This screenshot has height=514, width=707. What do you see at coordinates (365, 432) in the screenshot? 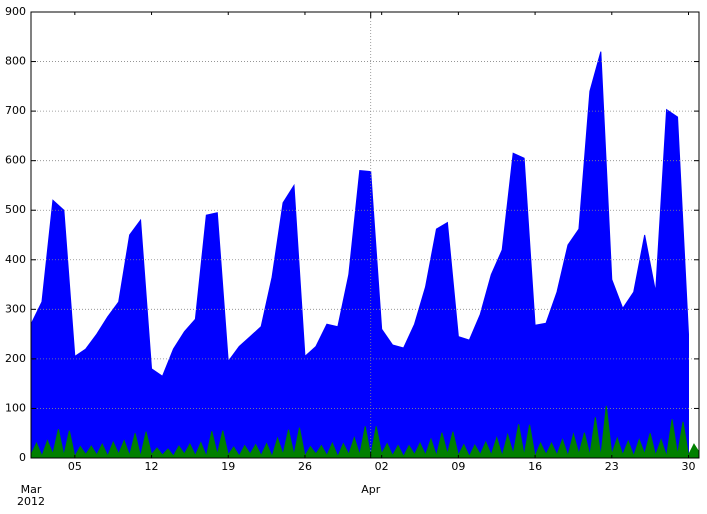
I see `area` at bounding box center [365, 432].